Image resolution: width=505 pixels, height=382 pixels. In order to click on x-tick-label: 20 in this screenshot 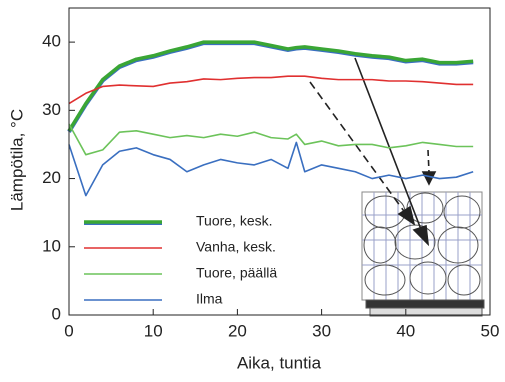, I will do `click(237, 330)`.